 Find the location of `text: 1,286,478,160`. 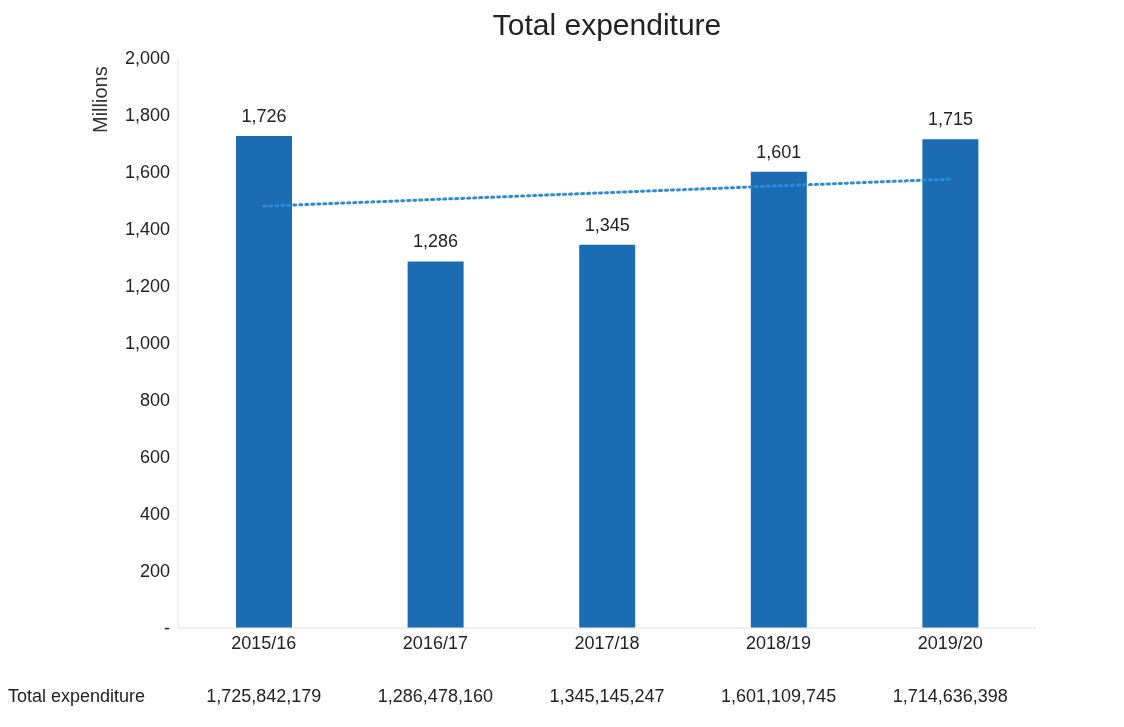

text: 1,286,478,160 is located at coordinates (435, 696).